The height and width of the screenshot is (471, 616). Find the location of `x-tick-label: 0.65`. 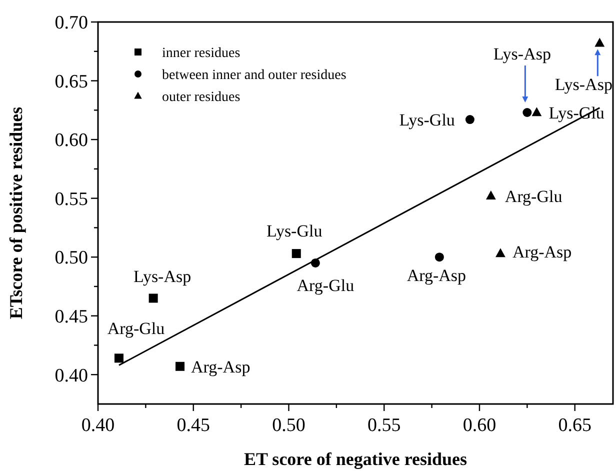

x-tick-label: 0.65 is located at coordinates (575, 425).